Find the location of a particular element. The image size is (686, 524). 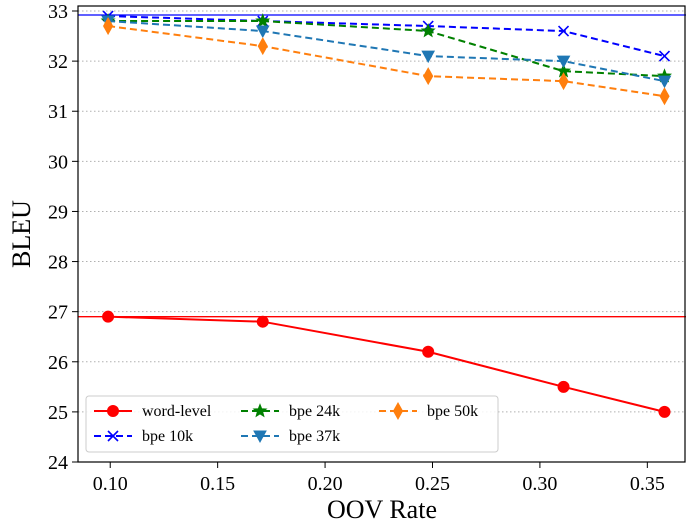

x-tick-label: 0.25 is located at coordinates (432, 484).